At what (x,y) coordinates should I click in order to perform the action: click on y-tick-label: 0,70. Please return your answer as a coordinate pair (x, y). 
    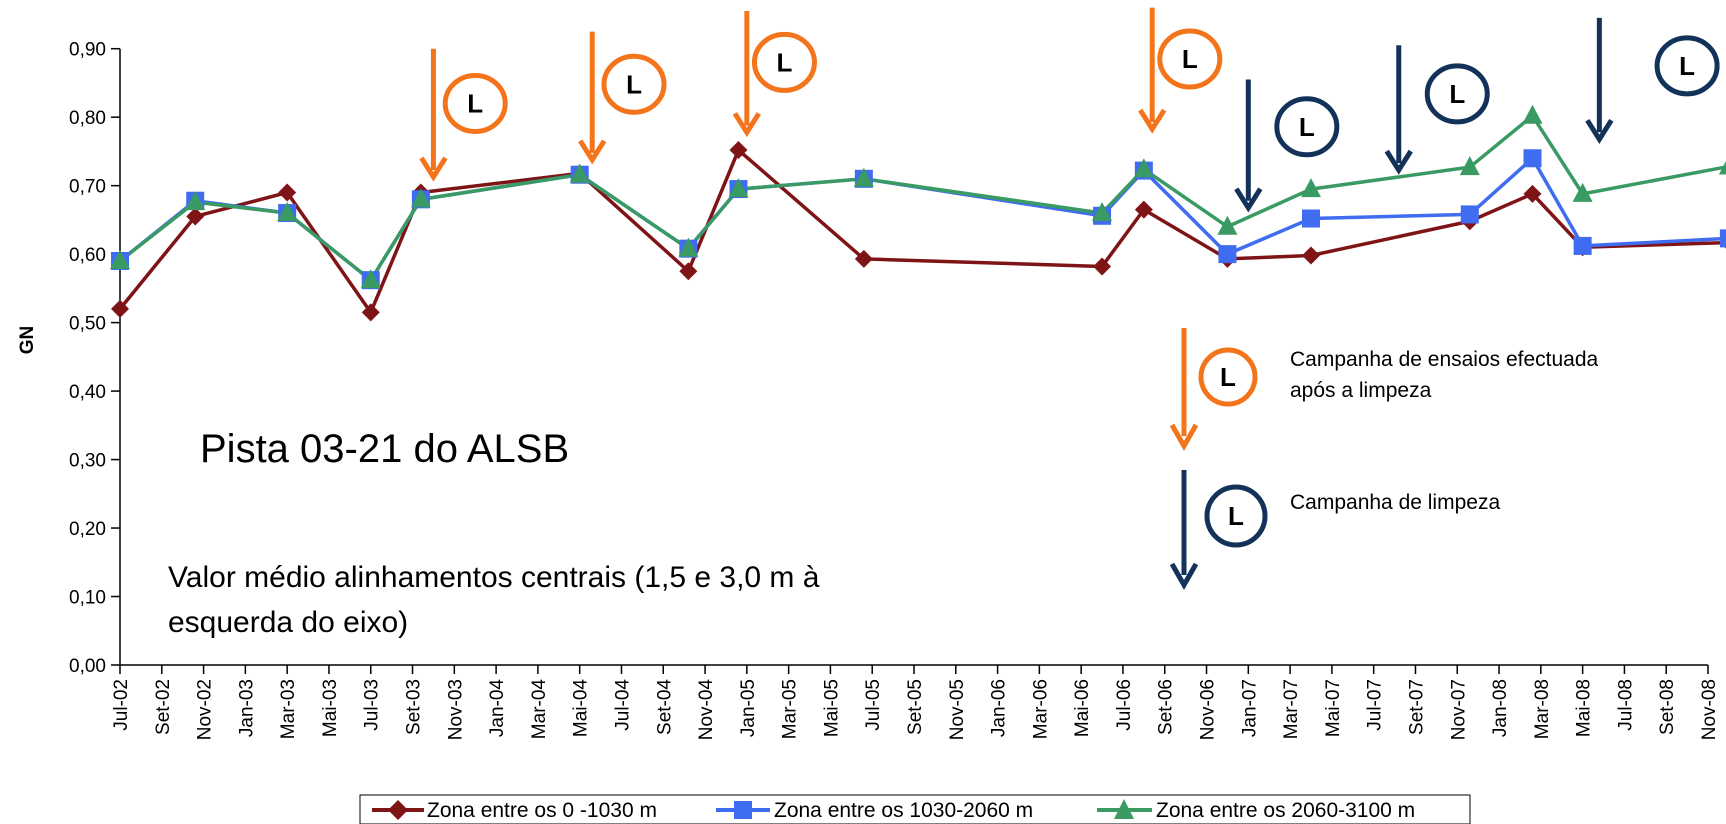
    Looking at the image, I should click on (87, 187).